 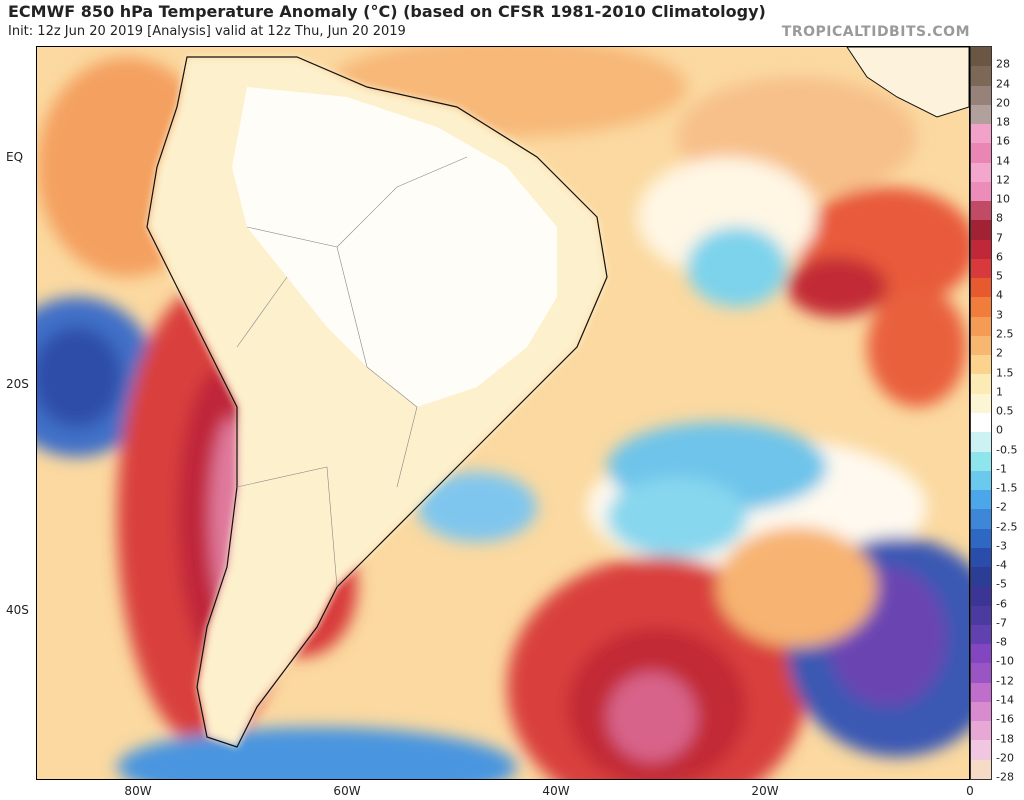 I want to click on colorbar-label: 20, so click(x=1003, y=103).